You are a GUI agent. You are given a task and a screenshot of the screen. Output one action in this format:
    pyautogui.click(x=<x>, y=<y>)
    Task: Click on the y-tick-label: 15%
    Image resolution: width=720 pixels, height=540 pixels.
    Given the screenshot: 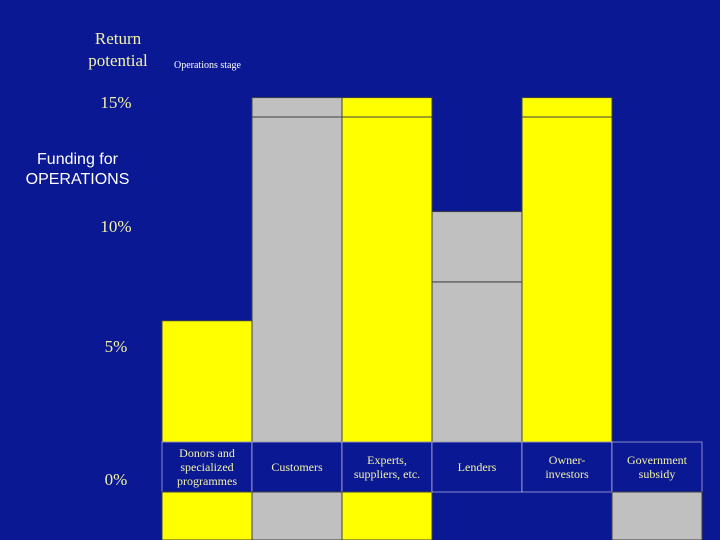 What is the action you would take?
    pyautogui.click(x=115, y=102)
    